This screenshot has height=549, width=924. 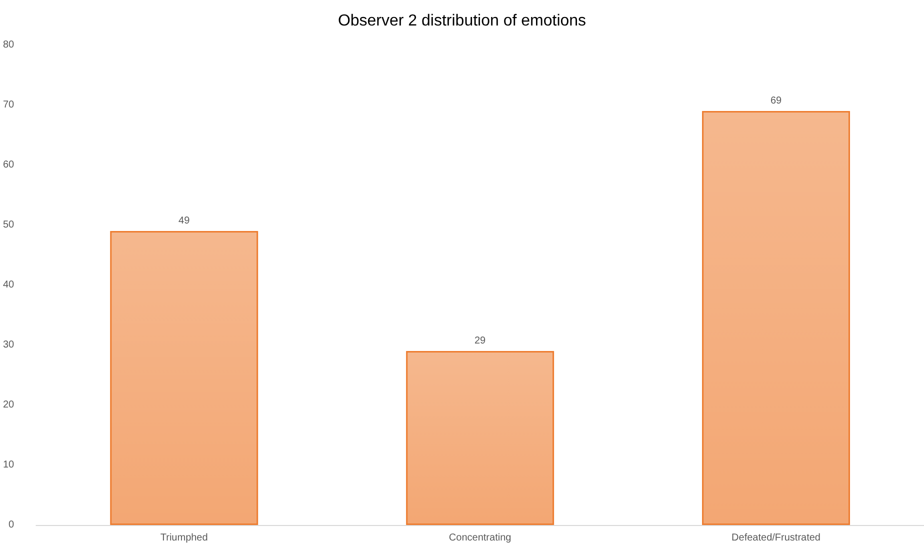 What do you see at coordinates (9, 345) in the screenshot?
I see `y-tick-label: 30` at bounding box center [9, 345].